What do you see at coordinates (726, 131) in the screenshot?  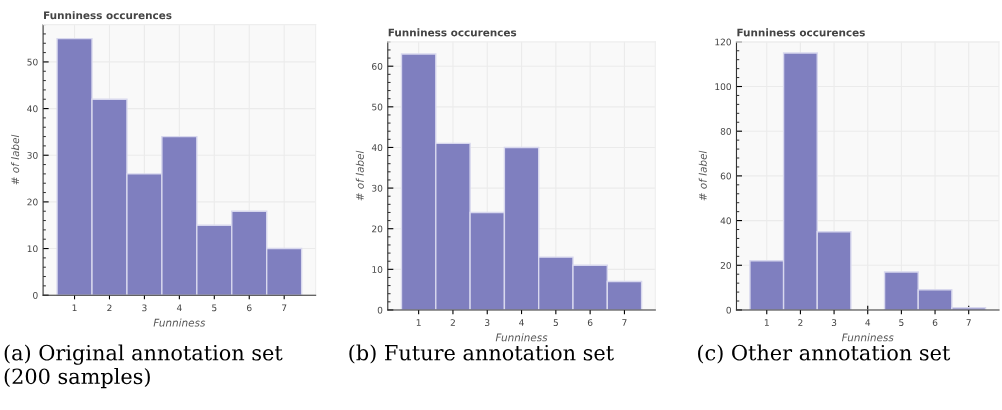 I see `y-tick-label: 80` at bounding box center [726, 131].